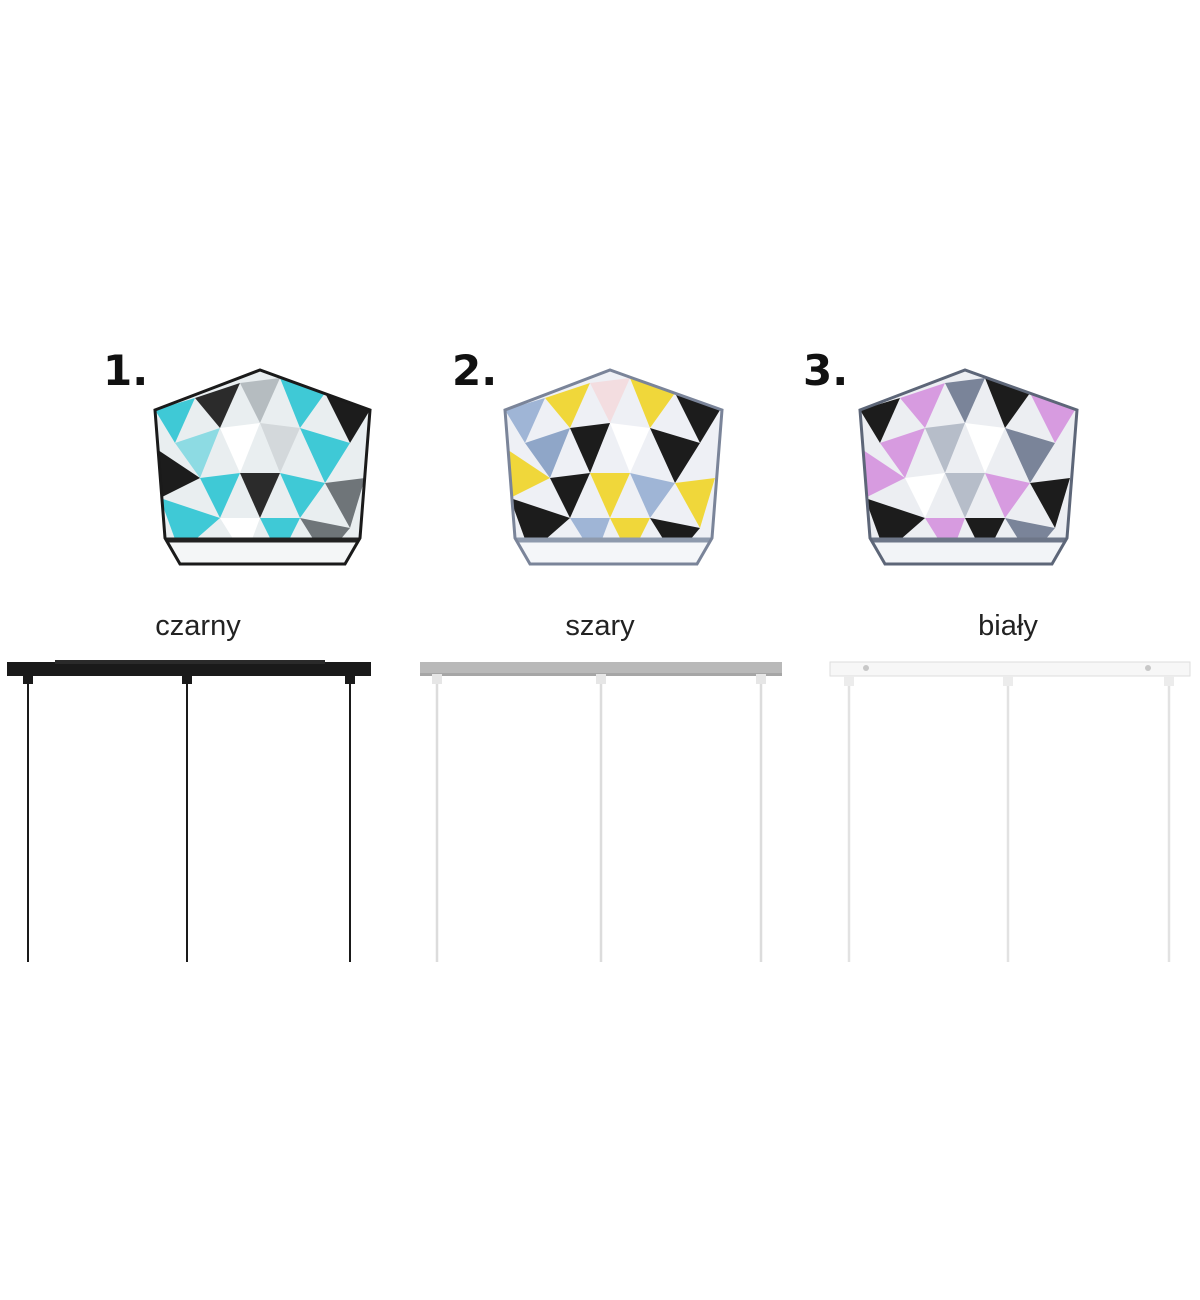 This screenshot has height=1300, width=1200. What do you see at coordinates (968, 467) in the screenshot?
I see `lampshade-pink-graphic` at bounding box center [968, 467].